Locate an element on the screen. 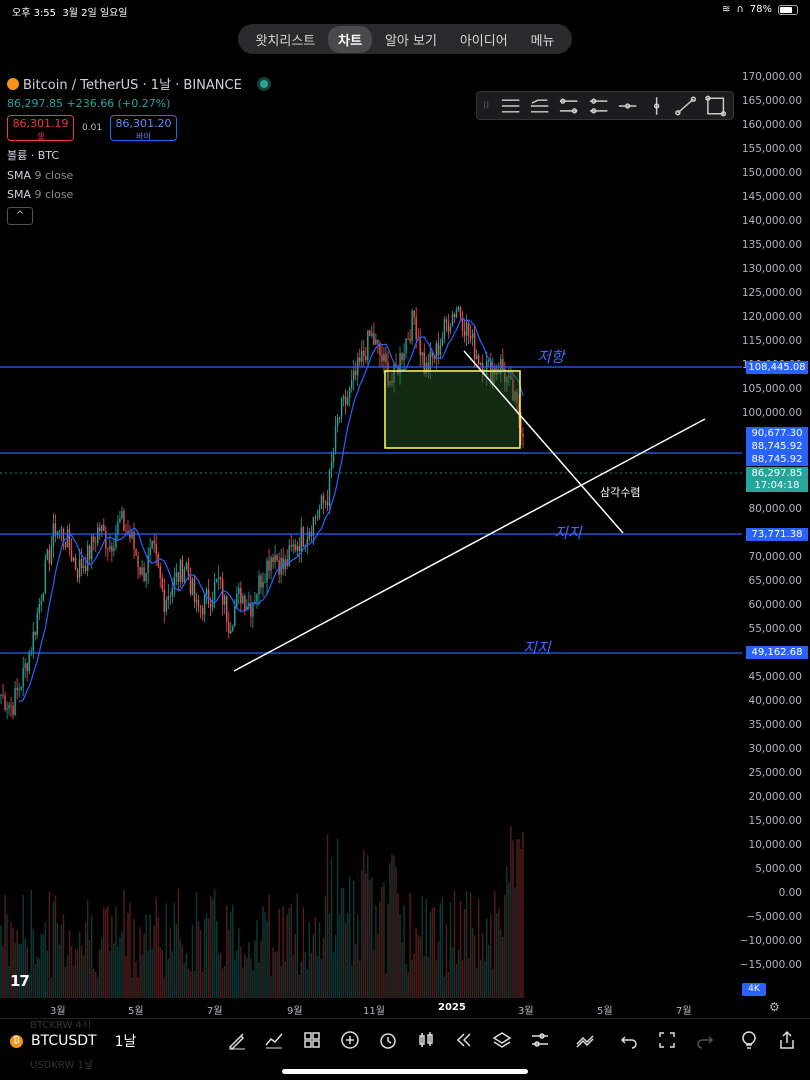 The height and width of the screenshot is (1080, 810). drag-handle-icon: ⁞⁞ is located at coordinates (486, 105).